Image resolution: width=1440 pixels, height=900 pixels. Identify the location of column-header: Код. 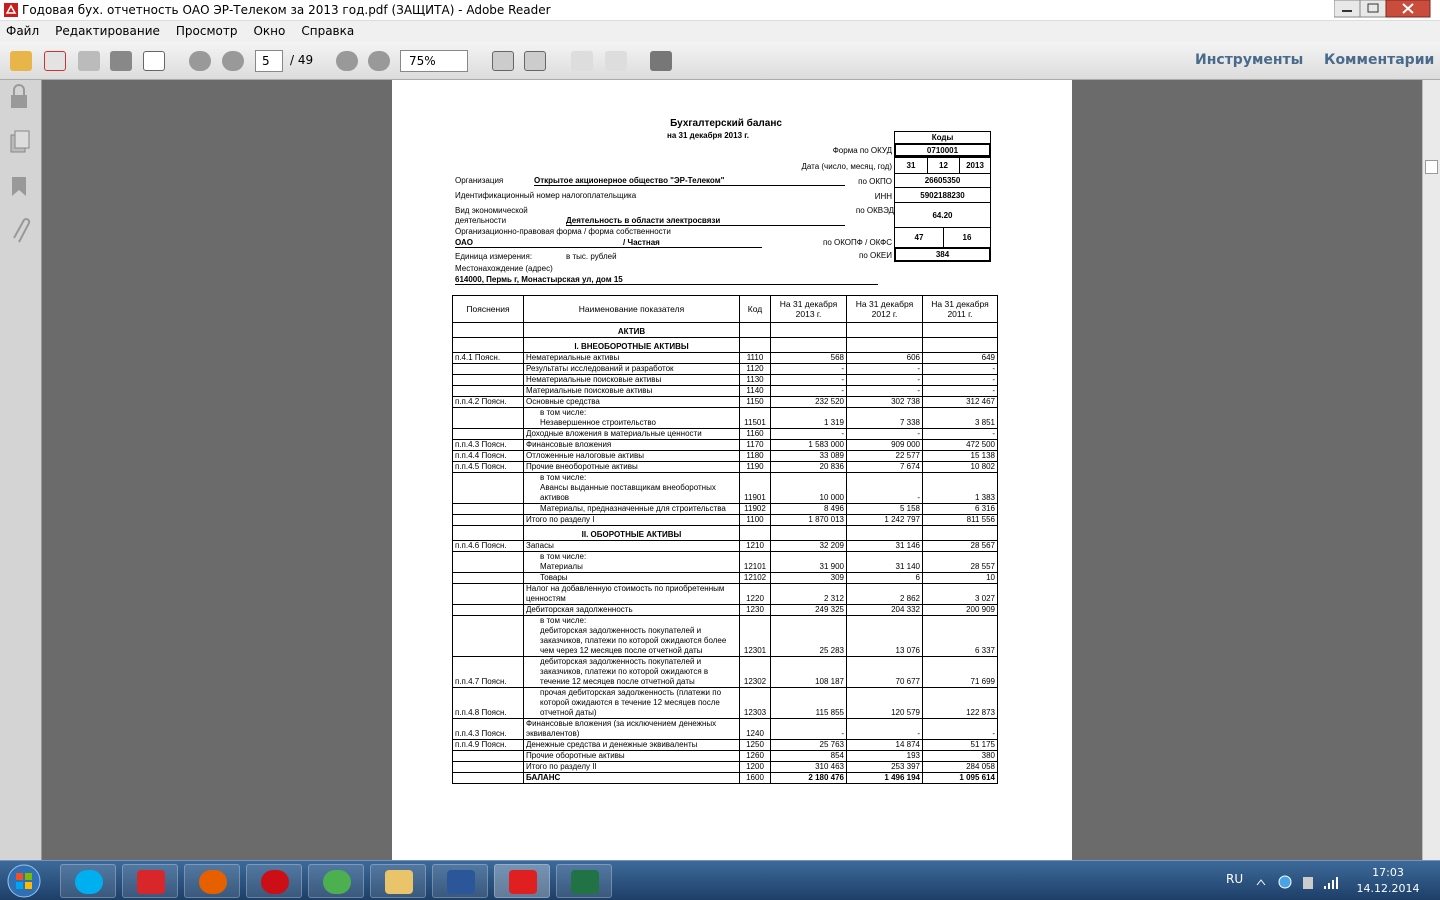
(755, 309).